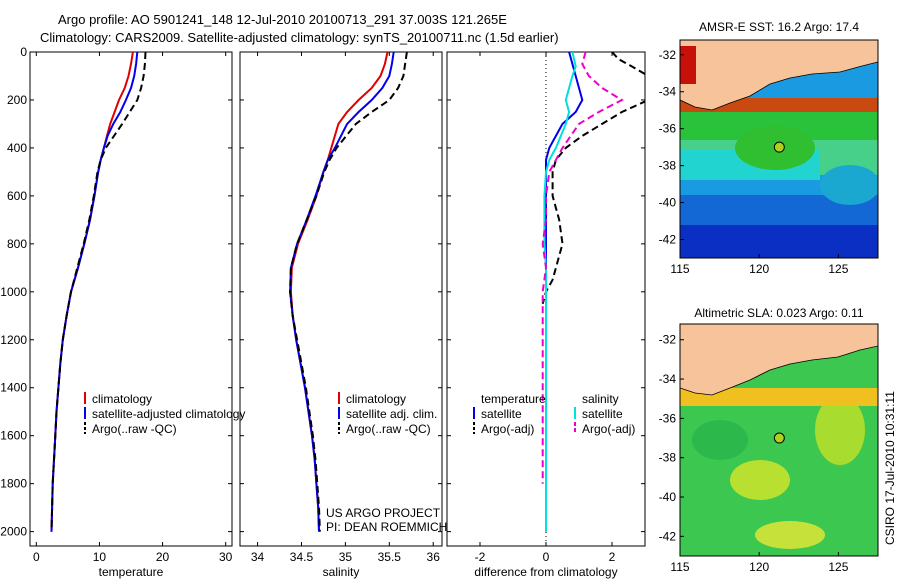  I want to click on x-tick-label: 2, so click(612, 557).